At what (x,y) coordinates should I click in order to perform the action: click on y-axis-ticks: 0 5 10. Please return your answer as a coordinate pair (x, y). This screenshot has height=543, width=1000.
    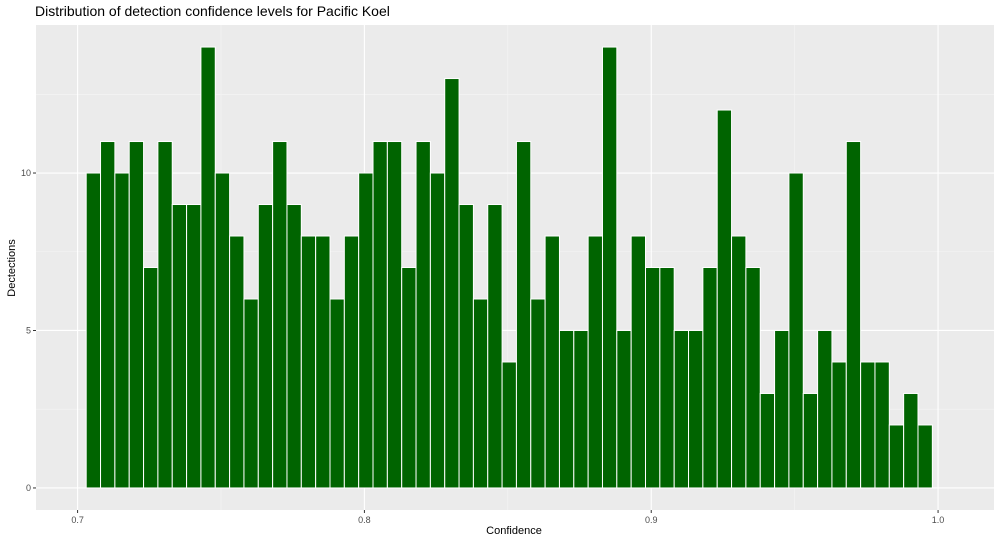
    Looking at the image, I should click on (28, 330).